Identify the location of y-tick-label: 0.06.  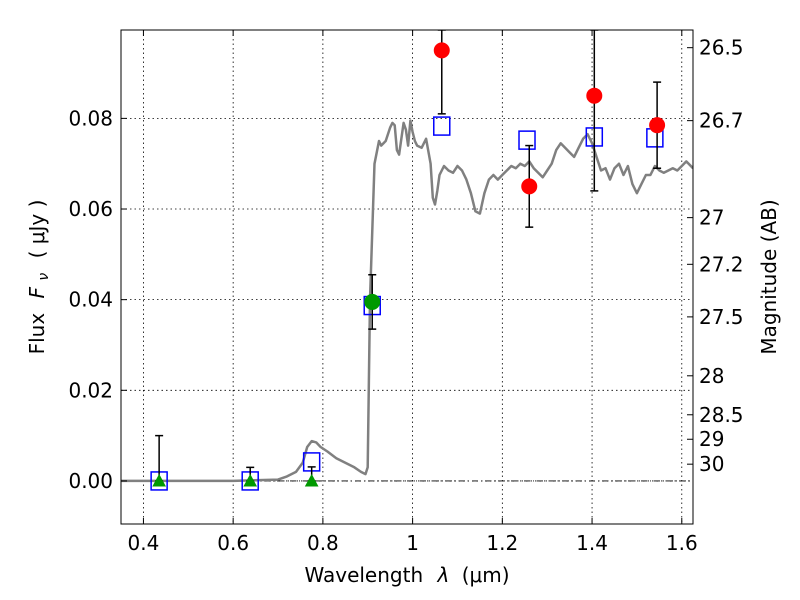
(90, 209).